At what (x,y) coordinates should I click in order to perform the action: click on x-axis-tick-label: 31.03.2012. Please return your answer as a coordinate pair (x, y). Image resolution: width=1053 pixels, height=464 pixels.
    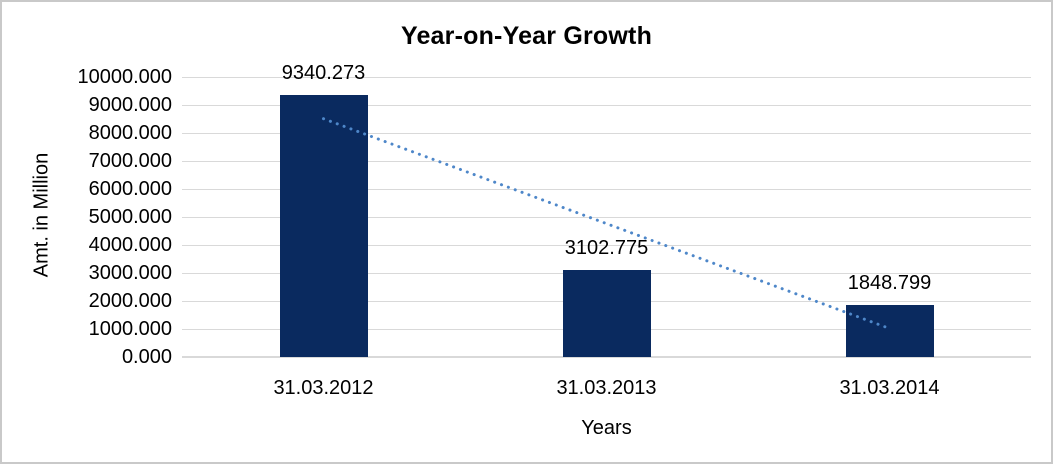
    Looking at the image, I should click on (323, 388).